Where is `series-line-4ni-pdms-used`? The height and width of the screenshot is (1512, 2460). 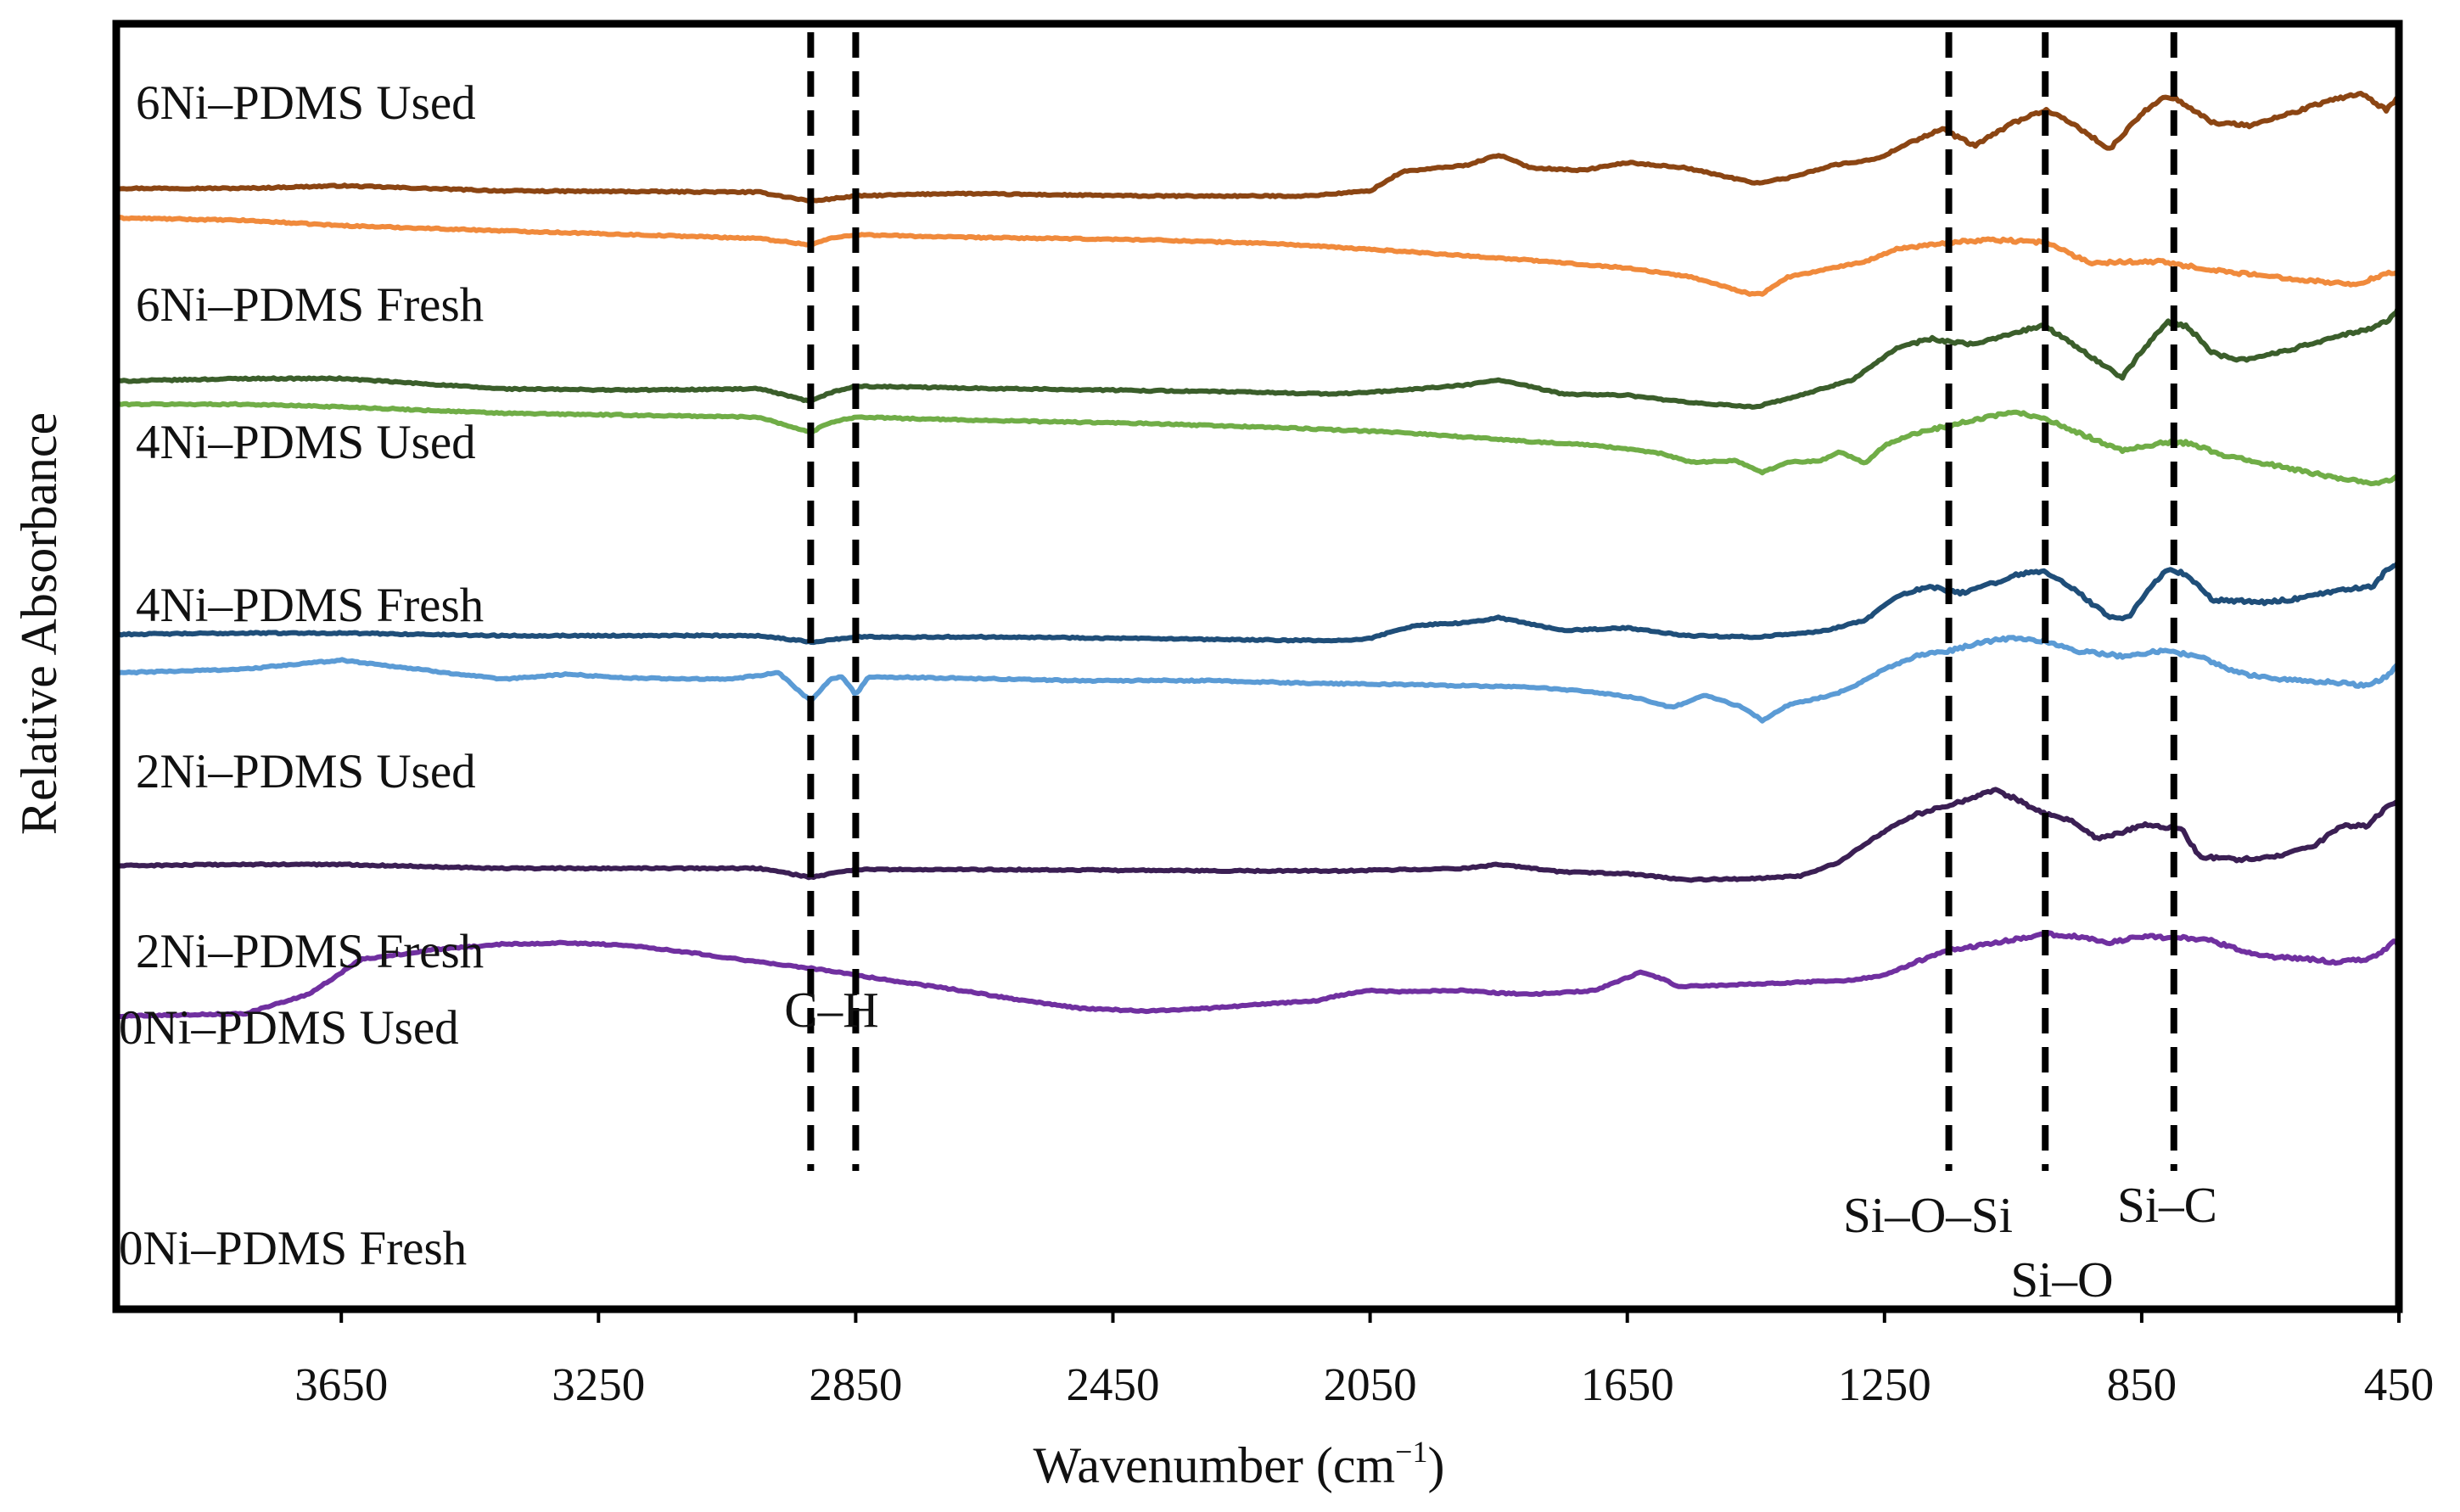
series-line-4ni-pdms-used is located at coordinates (1258, 357).